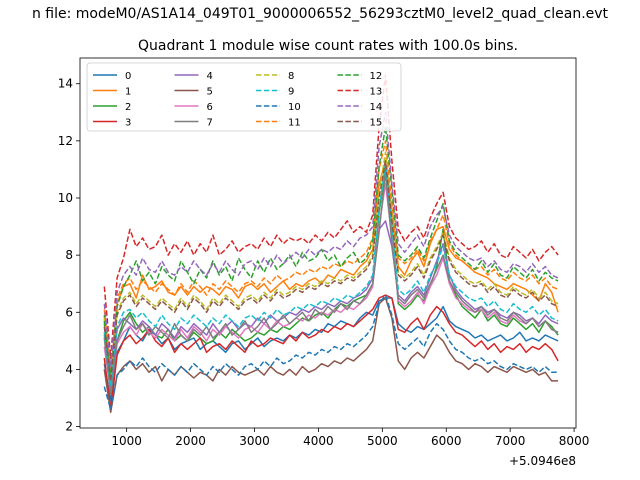  What do you see at coordinates (542, 461) in the screenshot?
I see `x-axis-offset-label: +5.0946e8` at bounding box center [542, 461].